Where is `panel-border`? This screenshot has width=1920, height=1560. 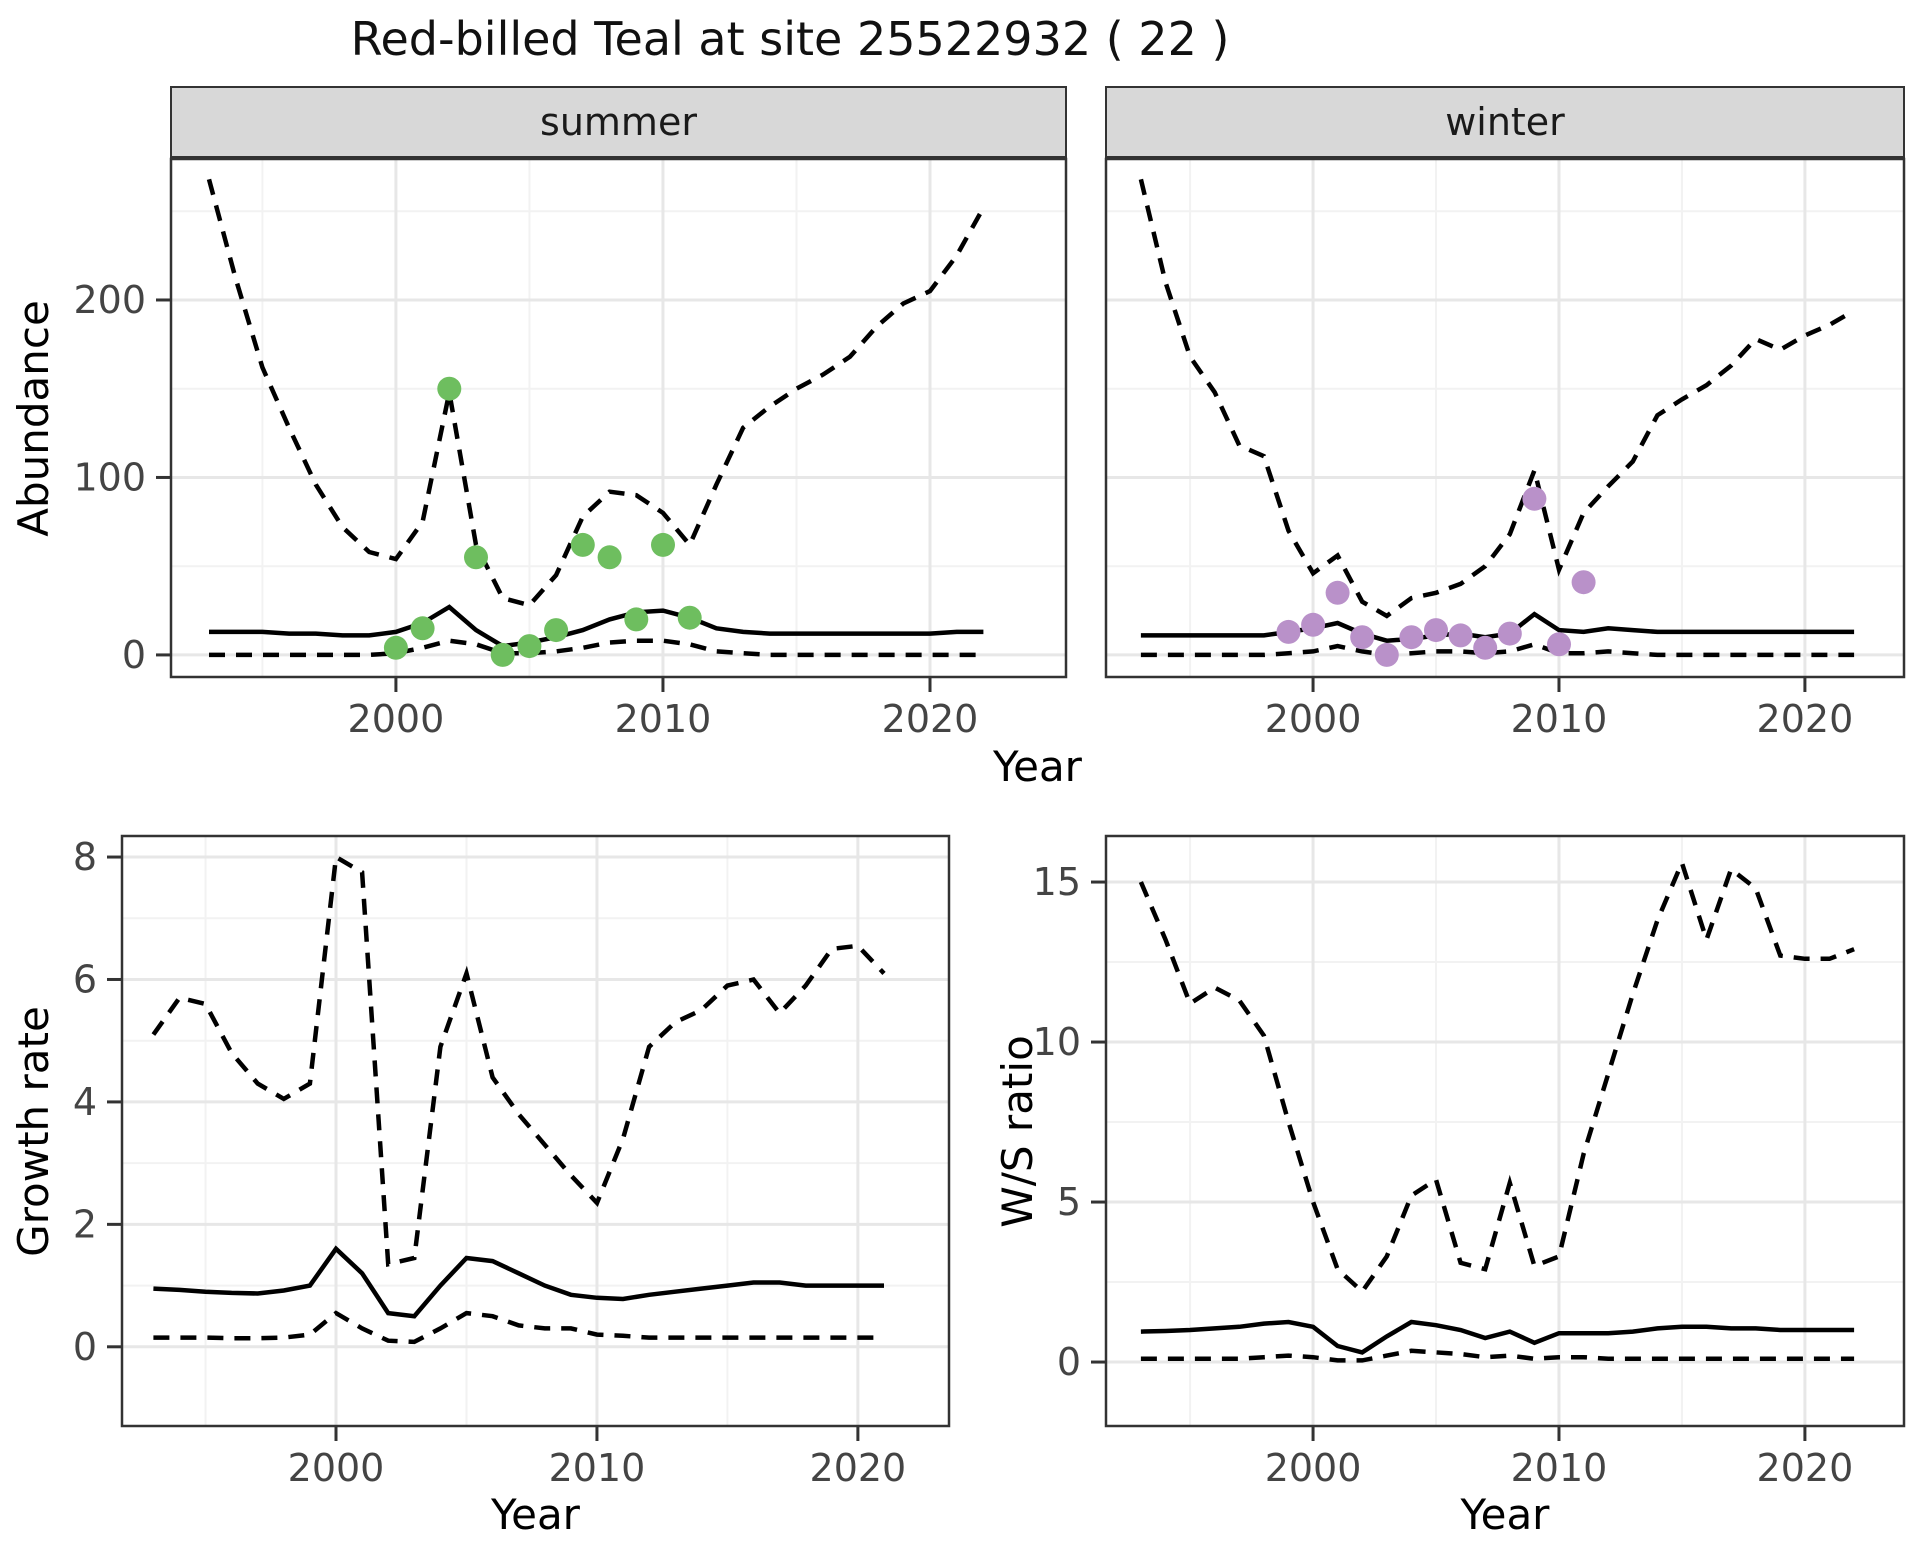
panel-border is located at coordinates (1505, 418).